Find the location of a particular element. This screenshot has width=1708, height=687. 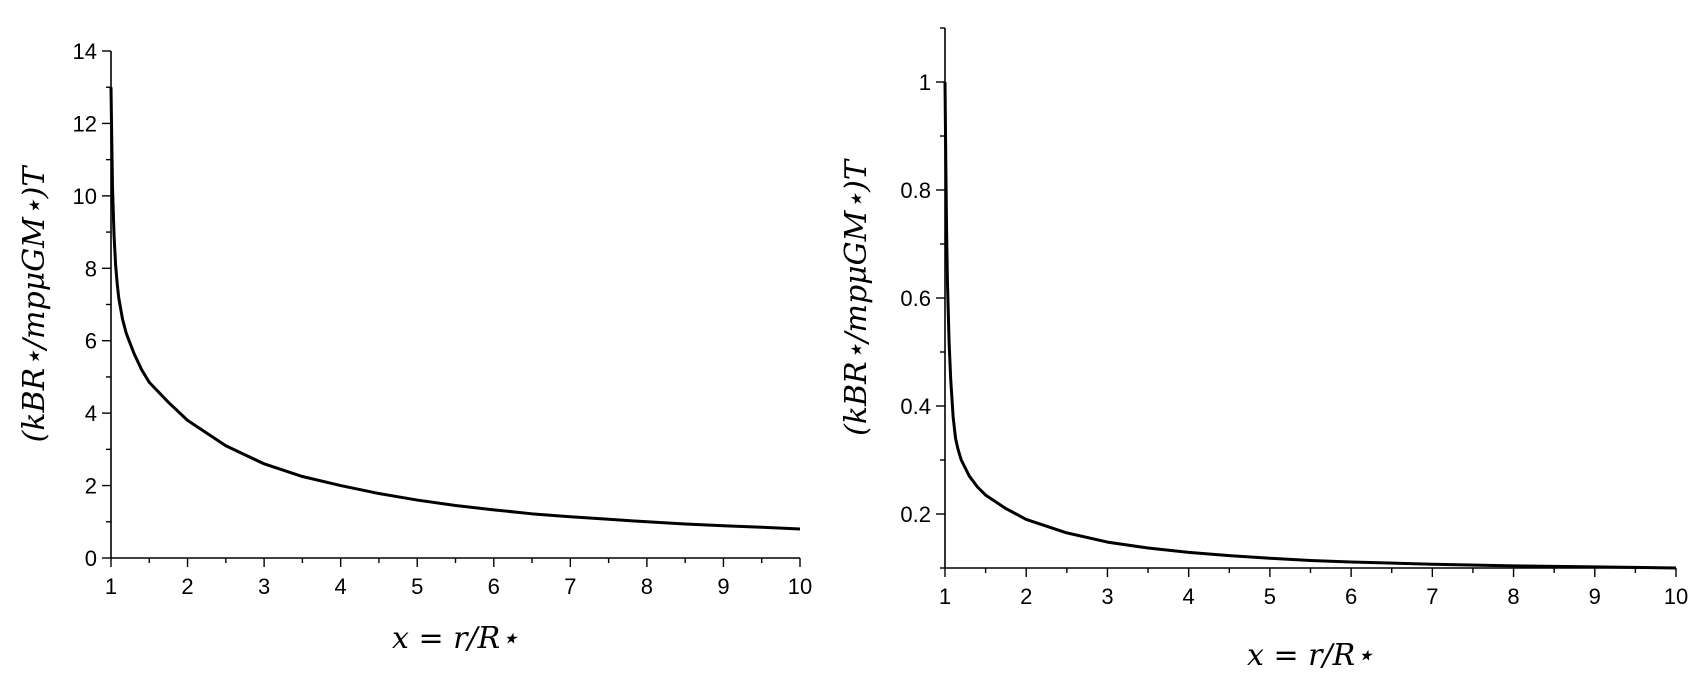

y-tick-label: 1 is located at coordinates (925, 82).